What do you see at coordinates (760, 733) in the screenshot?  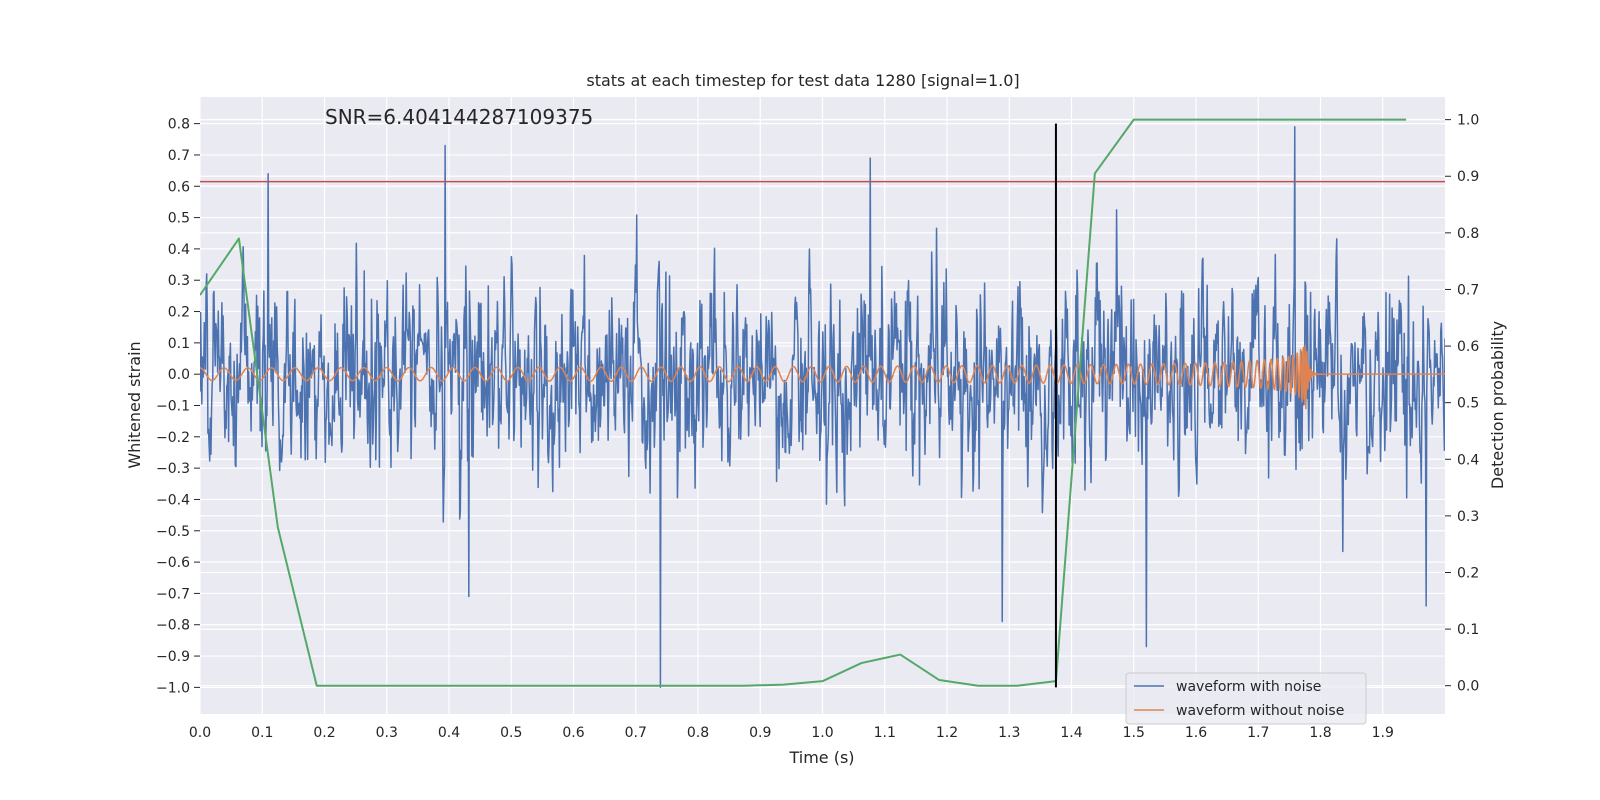 I see `x-tick-label: 0.9` at bounding box center [760, 733].